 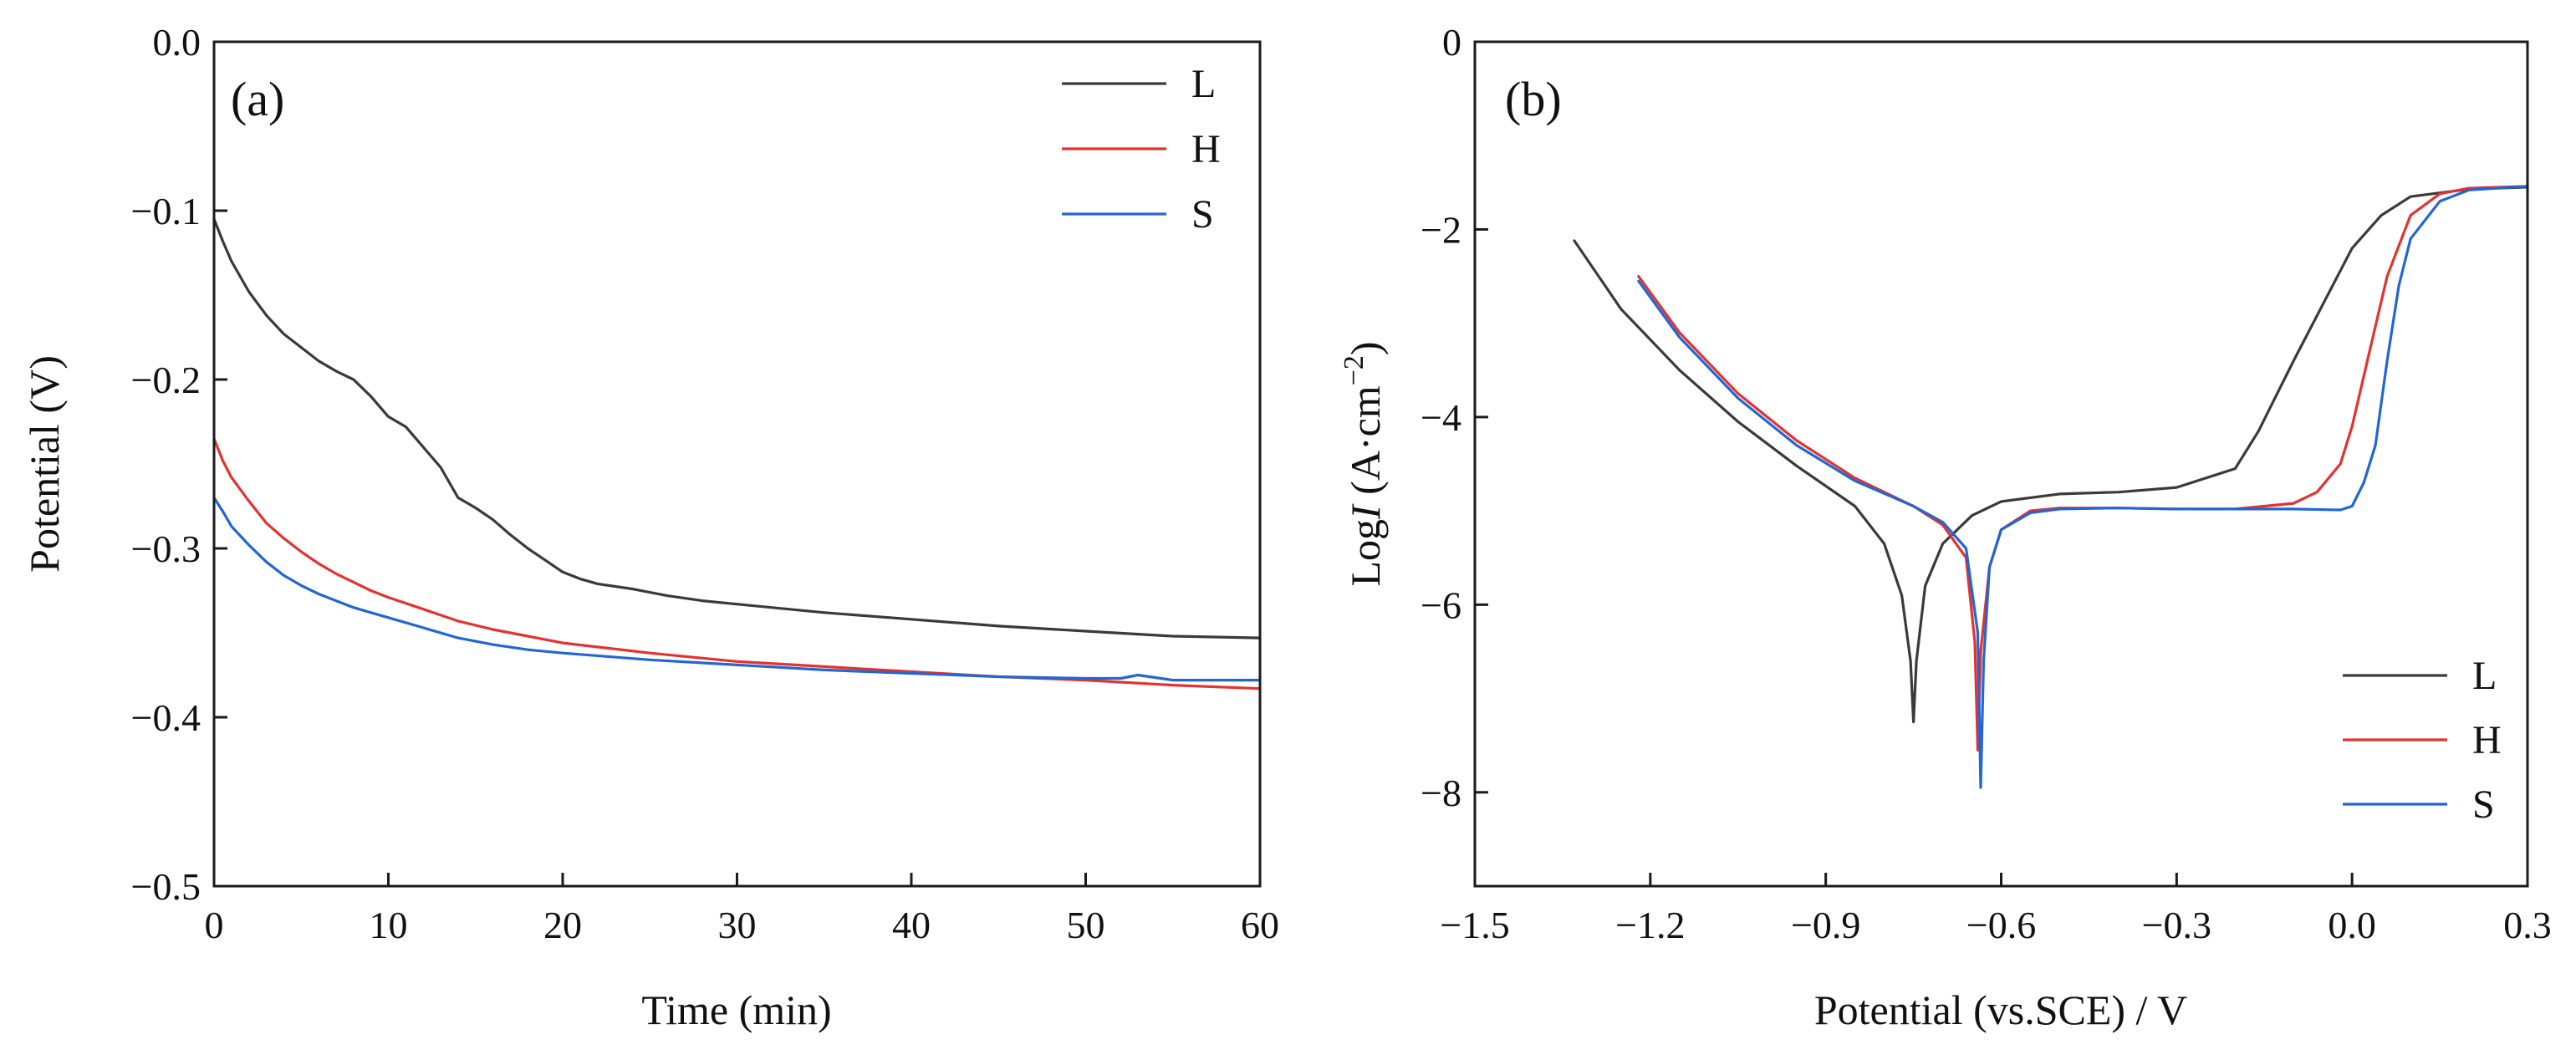 What do you see at coordinates (2527, 925) in the screenshot?
I see `panel-b-x-tick-label: 0.3` at bounding box center [2527, 925].